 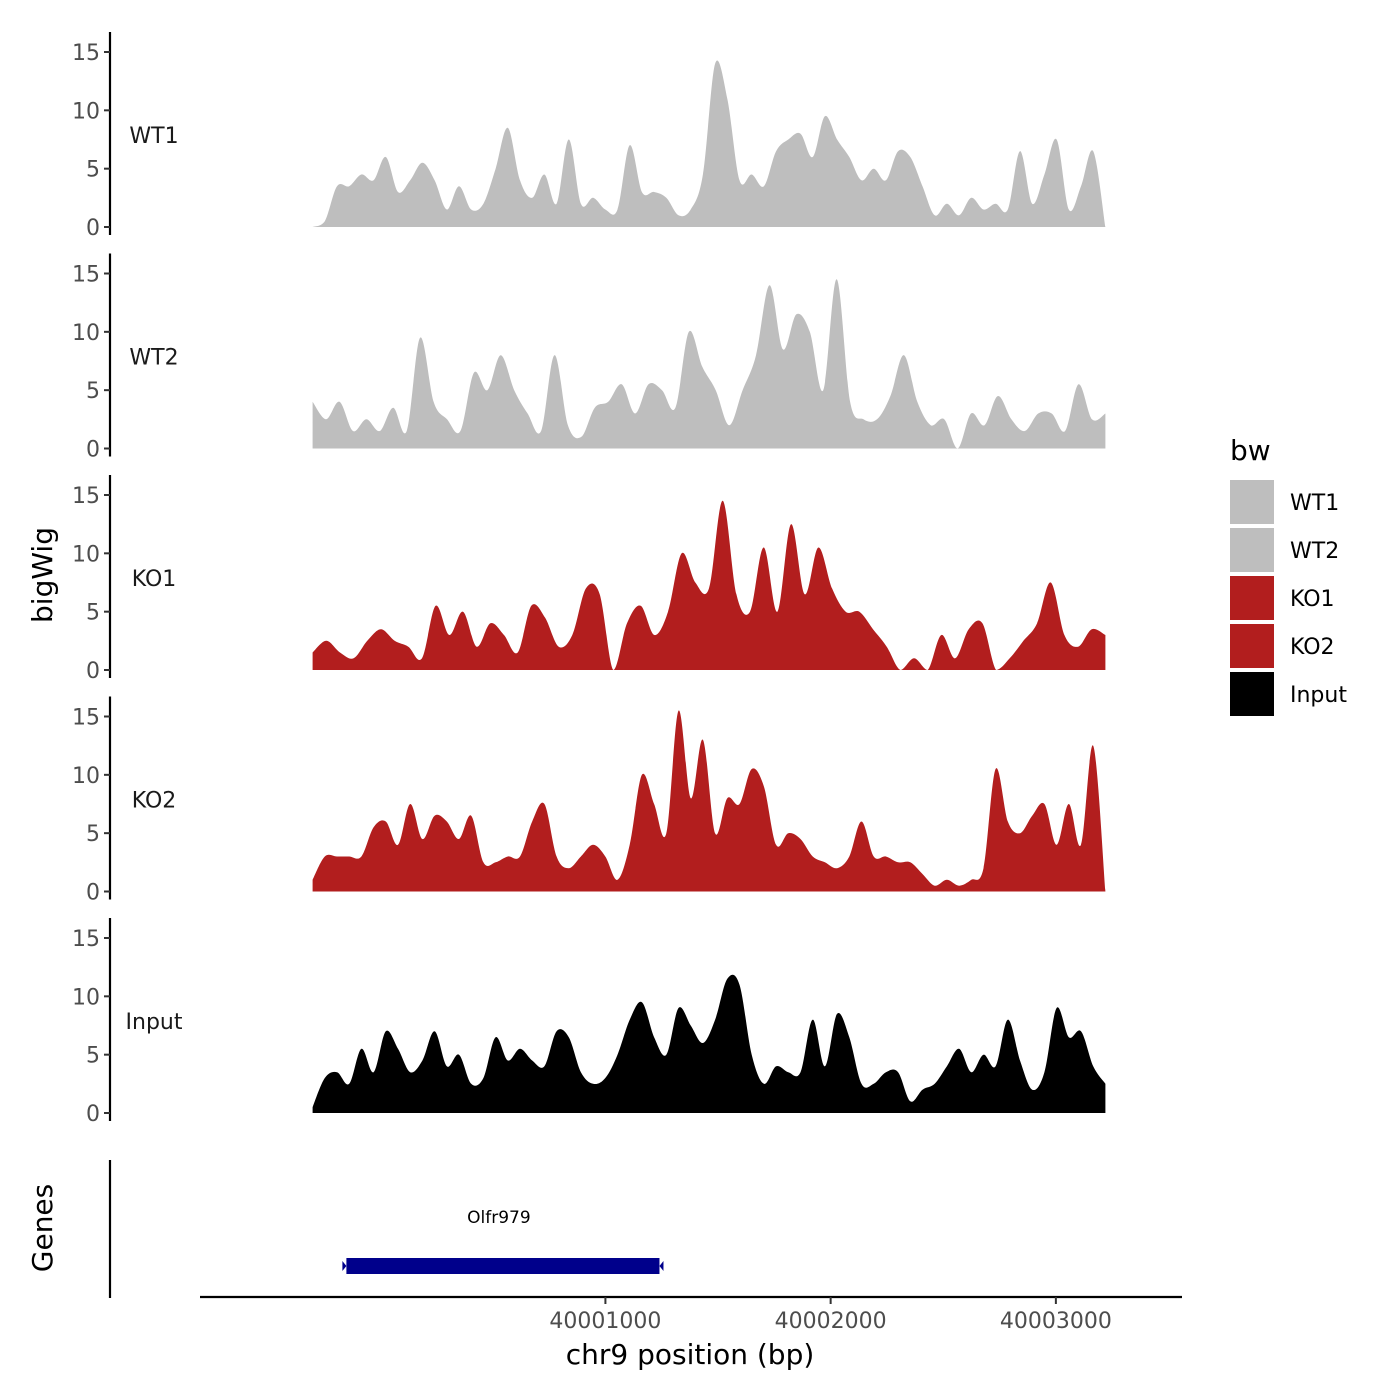 I want to click on gene-track: Olfr979, so click(x=386, y=1229).